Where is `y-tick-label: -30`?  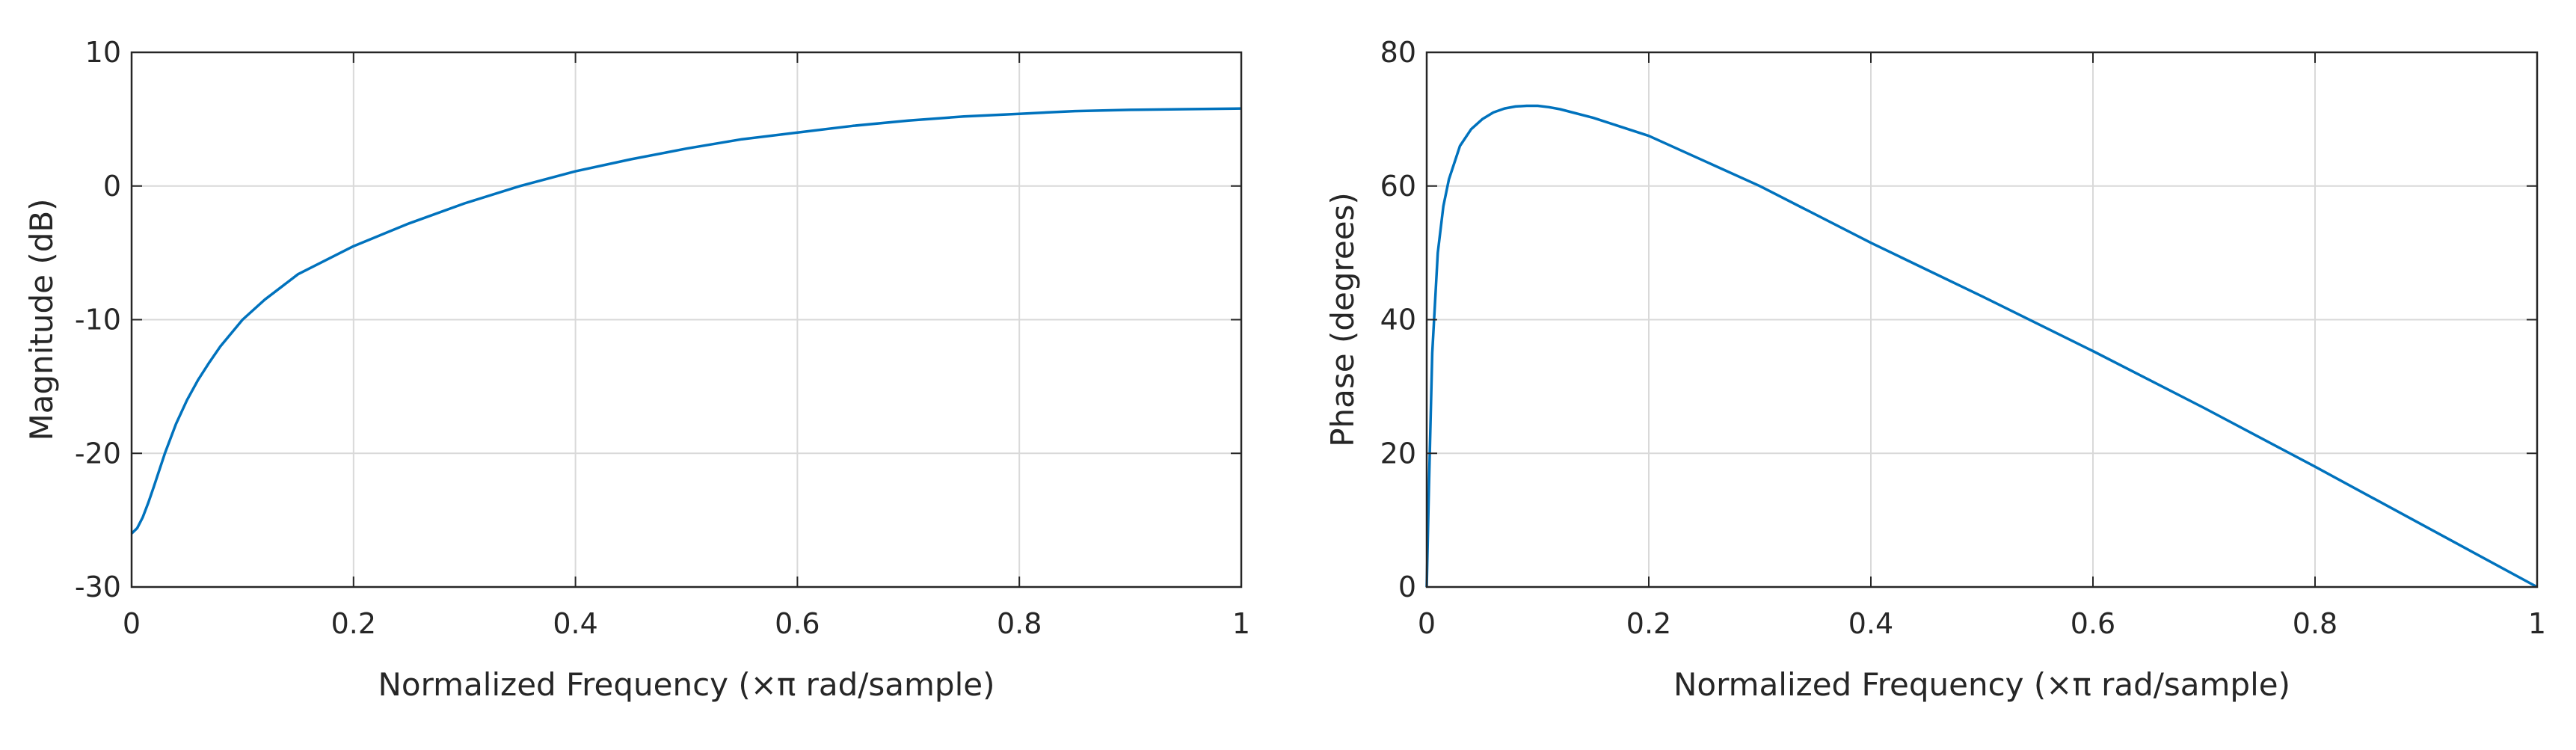 y-tick-label: -30 is located at coordinates (98, 587).